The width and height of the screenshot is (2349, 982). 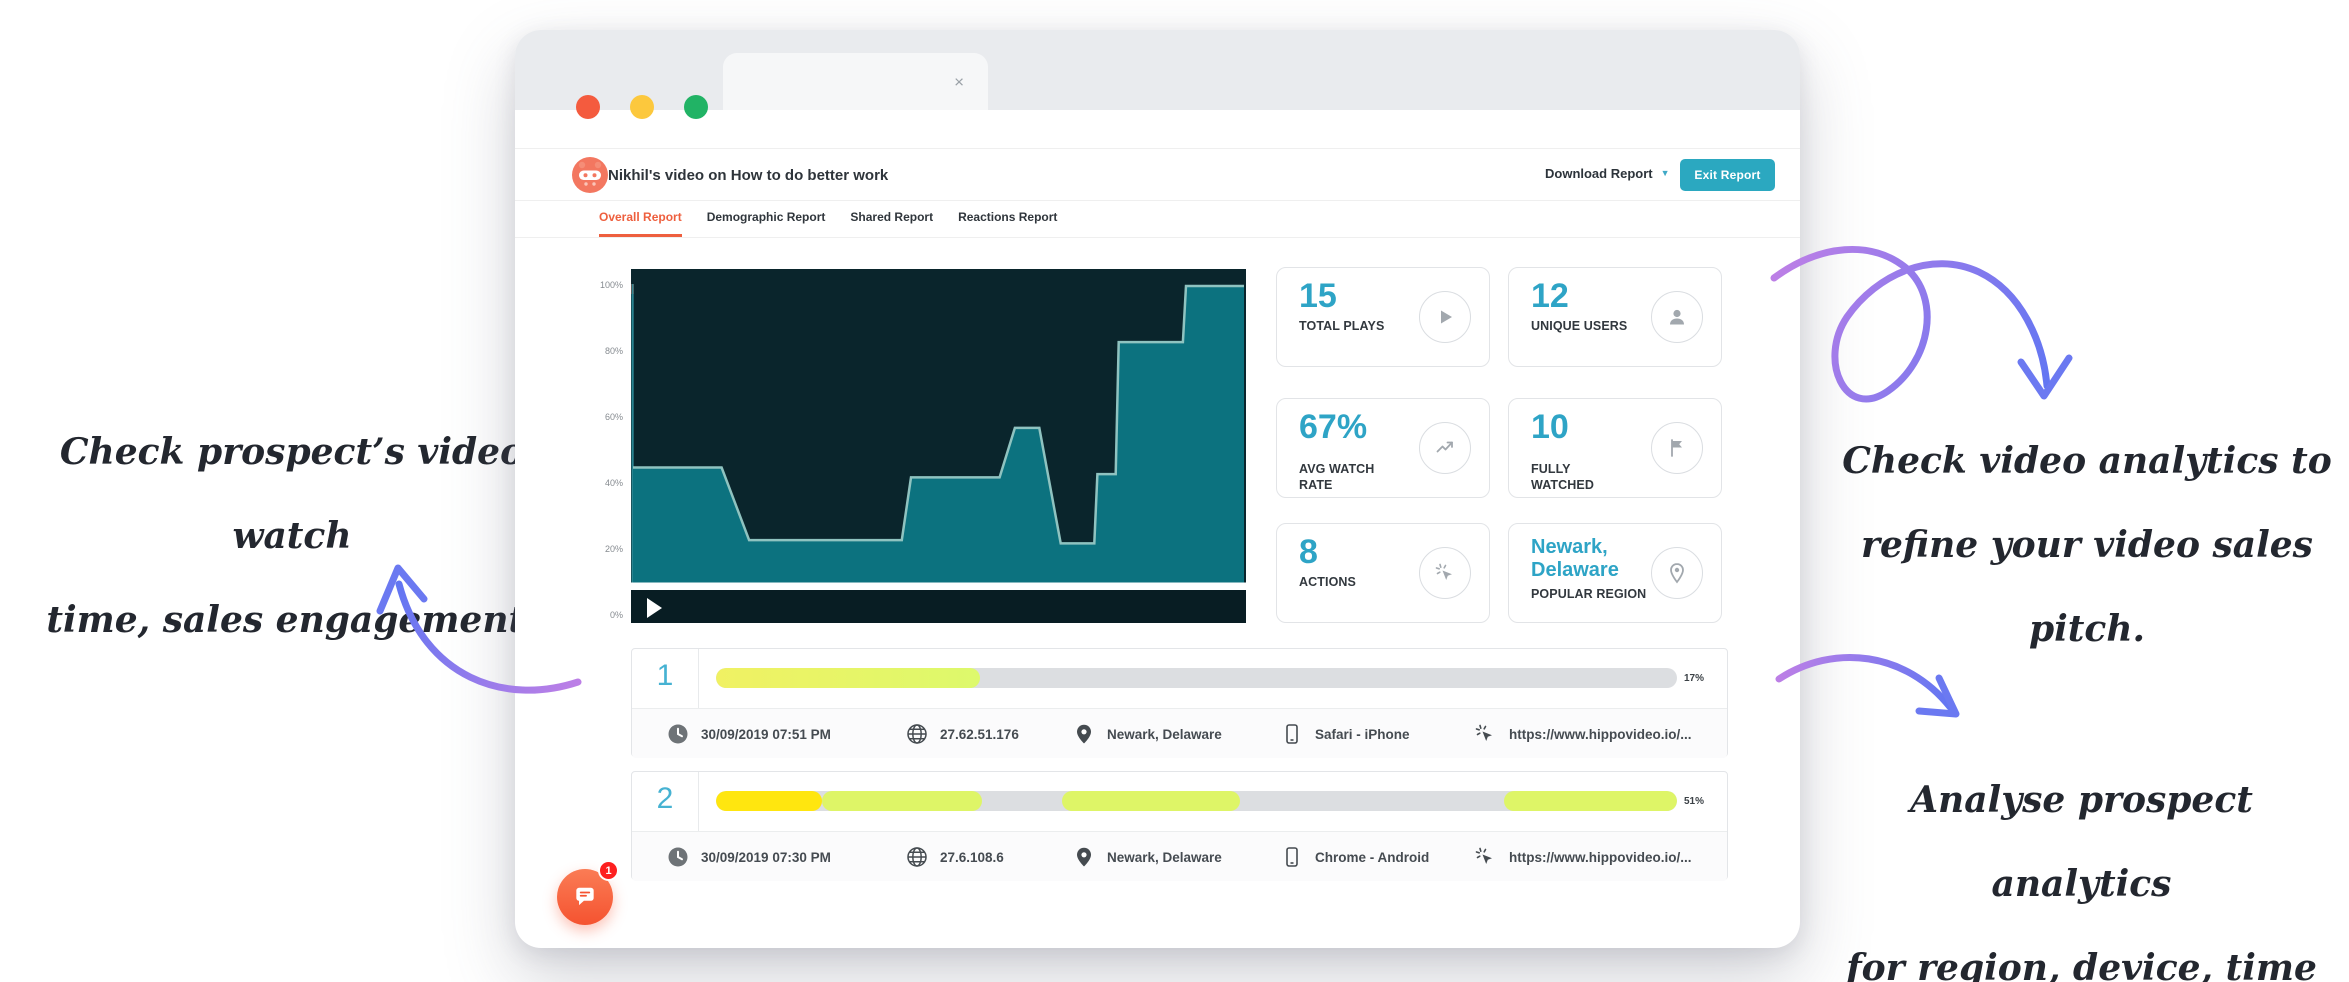 What do you see at coordinates (616, 615) in the screenshot?
I see `y-tick-label: 0%` at bounding box center [616, 615].